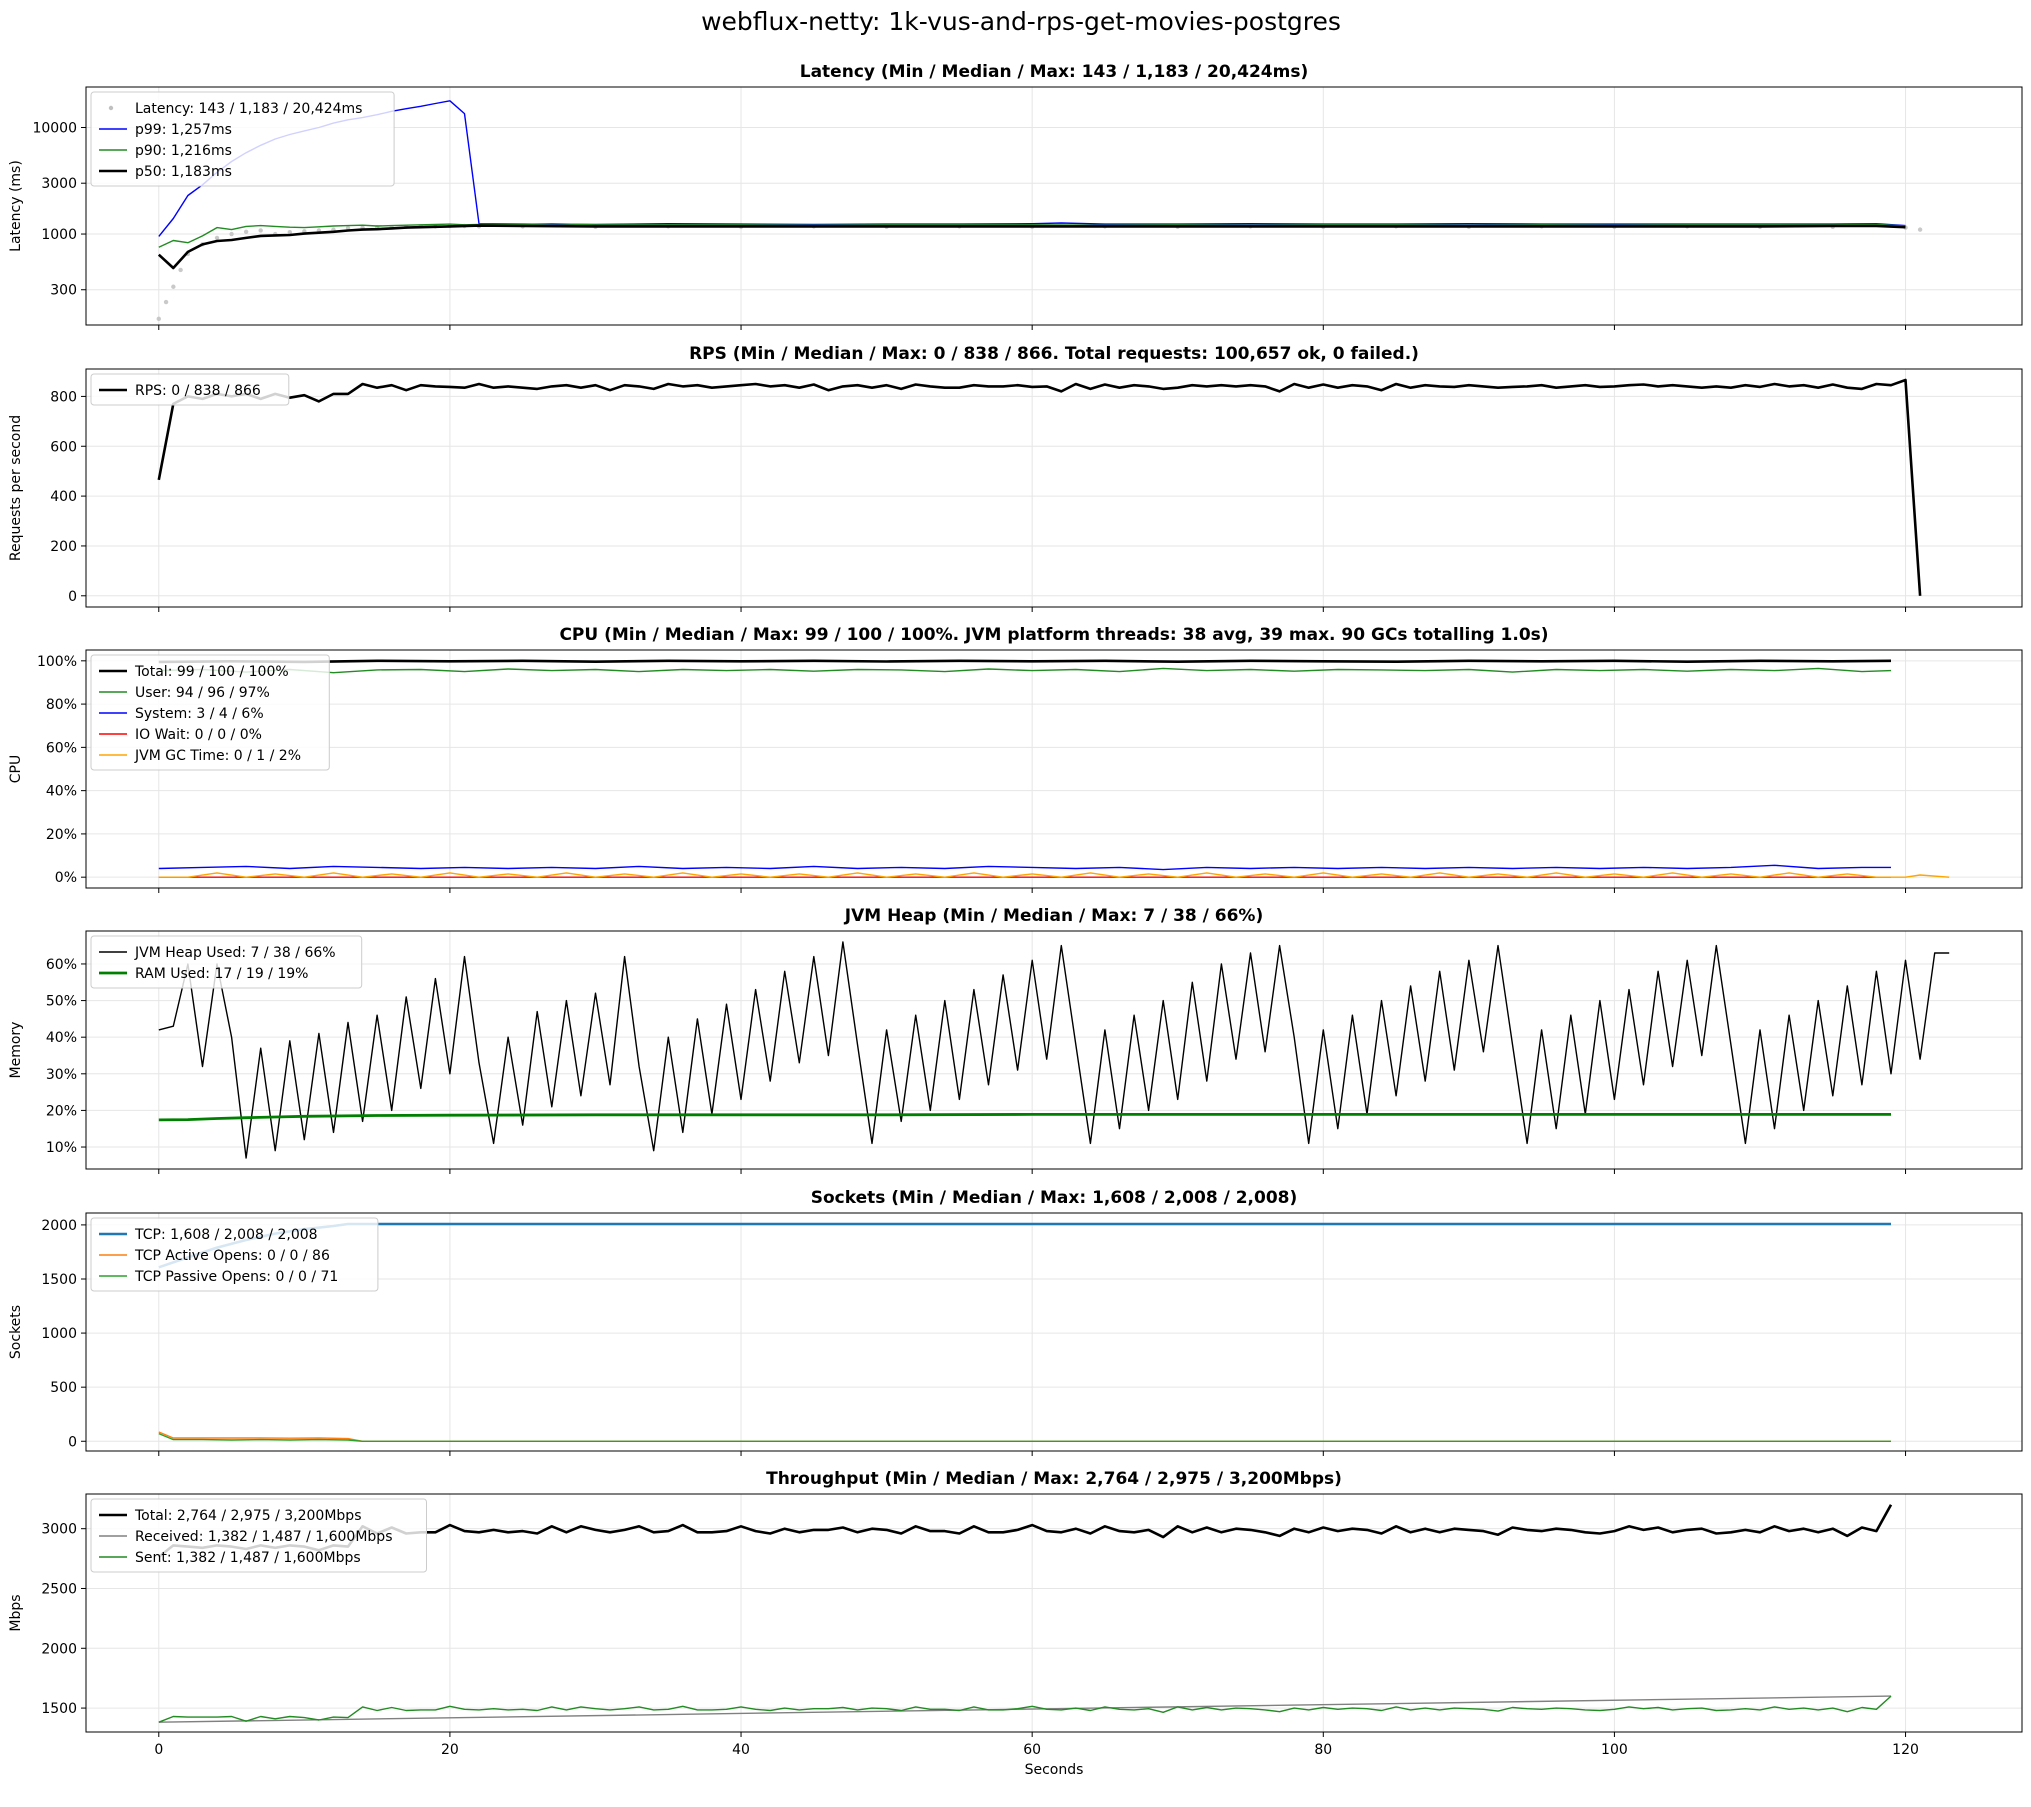 The width and height of the screenshot is (2031, 1807). What do you see at coordinates (61, 792) in the screenshot?
I see `cpu-y-tick-label: 40%` at bounding box center [61, 792].